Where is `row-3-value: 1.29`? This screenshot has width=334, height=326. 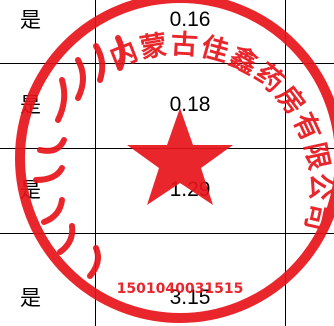 row-3-value: 1.29 is located at coordinates (190, 189).